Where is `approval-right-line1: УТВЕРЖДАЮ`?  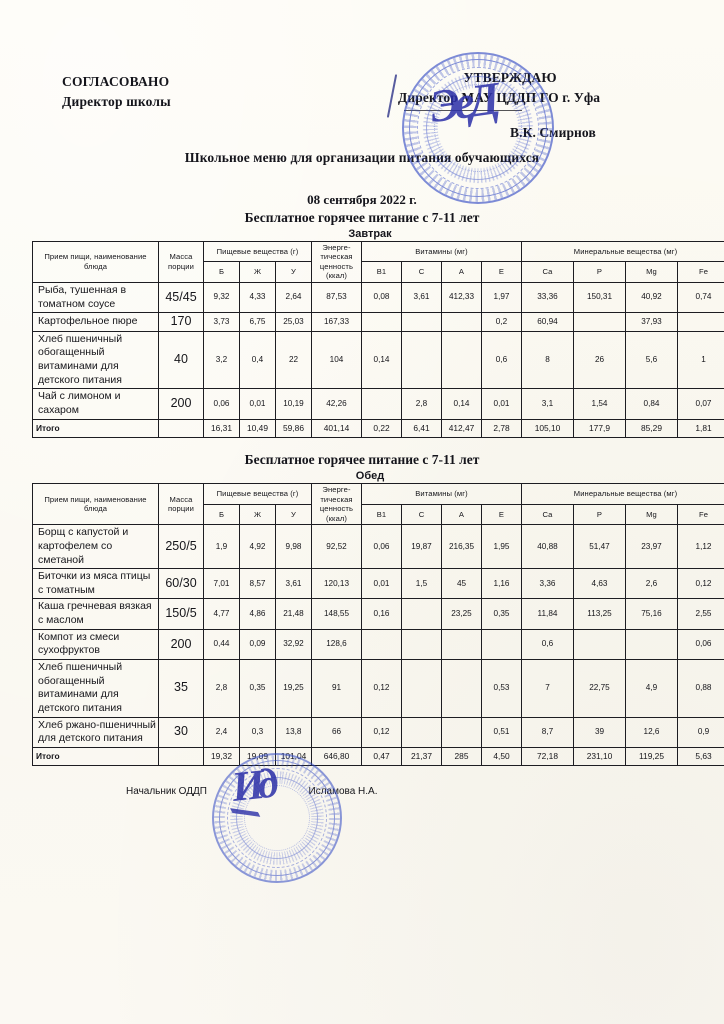 approval-right-line1: УТВЕРЖДАЮ is located at coordinates (510, 77).